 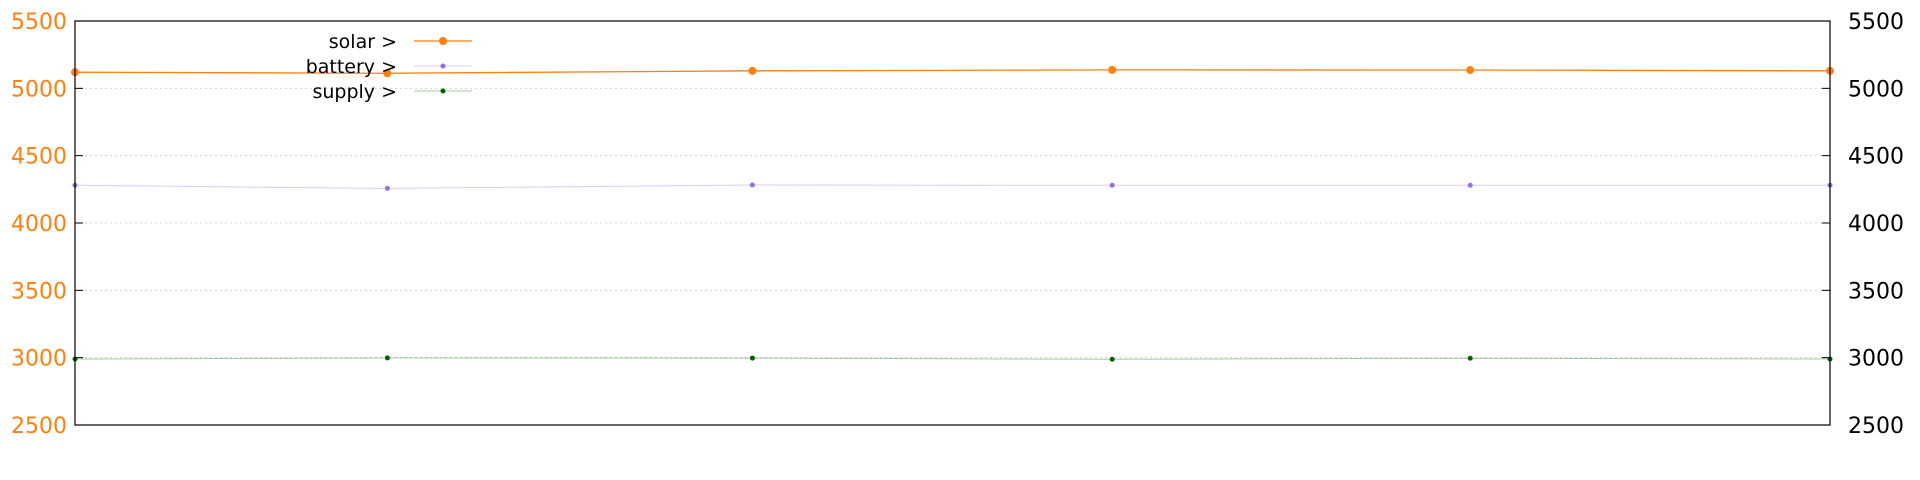 I want to click on series-battery, so click(x=952, y=186).